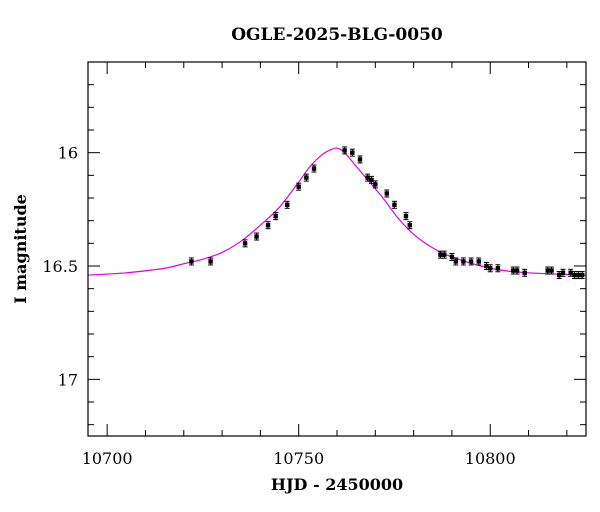  Describe the element at coordinates (298, 458) in the screenshot. I see `x-tick-label: 10750` at that location.